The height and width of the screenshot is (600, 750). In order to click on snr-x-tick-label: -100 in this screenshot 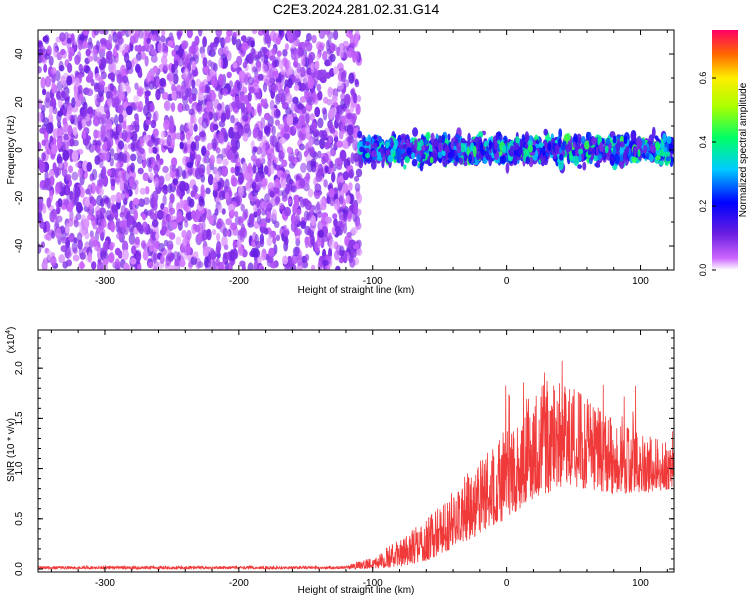, I will do `click(373, 583)`.